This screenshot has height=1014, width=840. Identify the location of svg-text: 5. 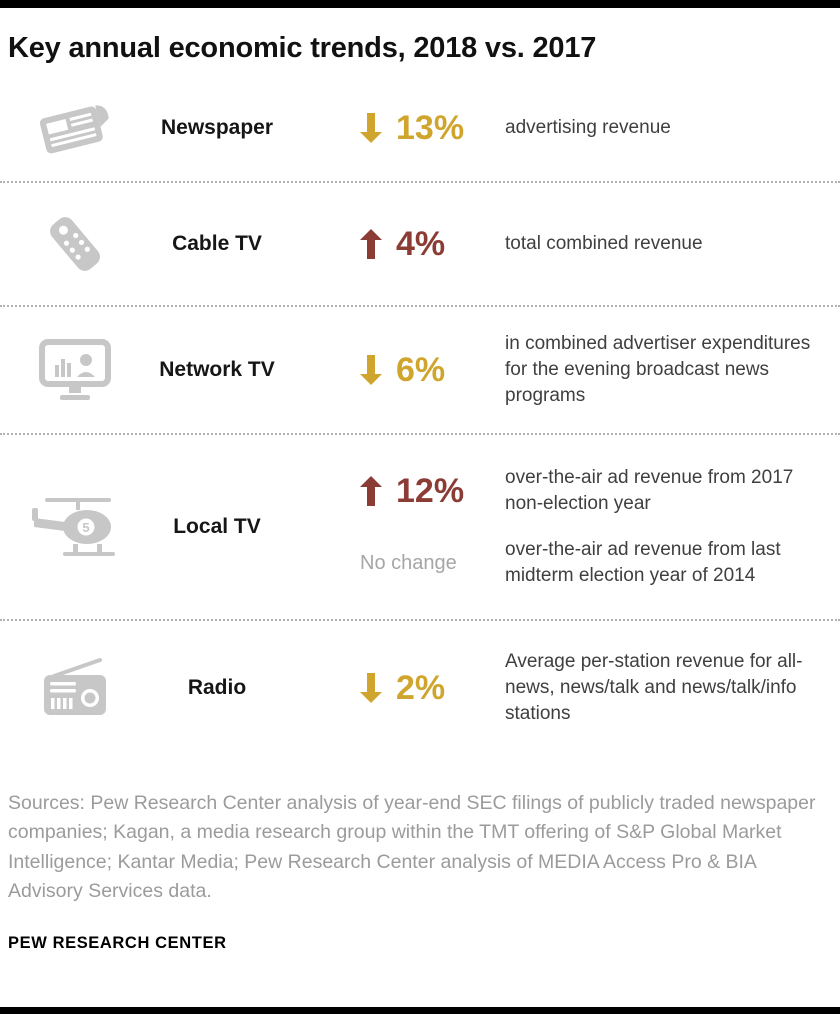
(85, 527).